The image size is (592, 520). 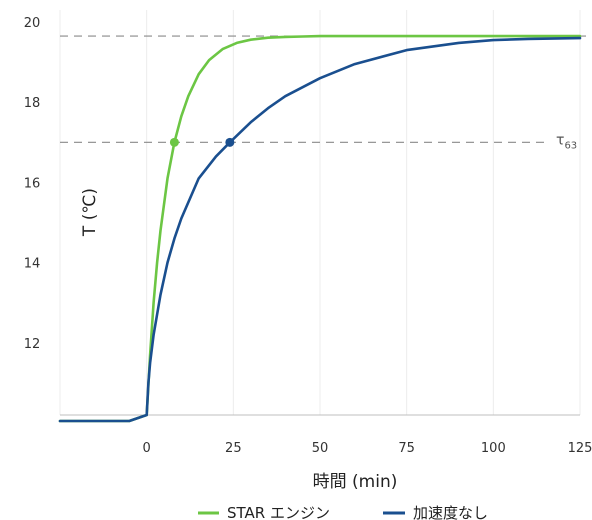 I want to click on x-tick-labels: 0 25 50 75 100 125, so click(x=367, y=448).